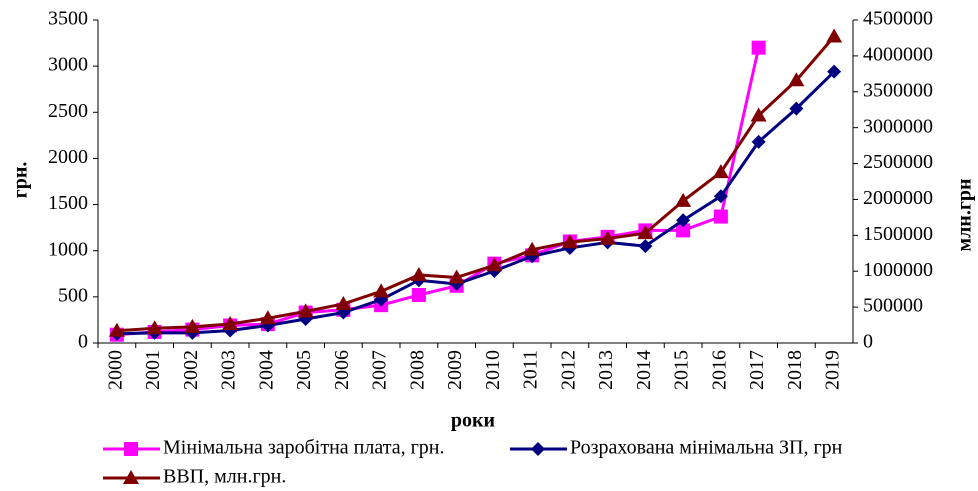 The height and width of the screenshot is (491, 978). Describe the element at coordinates (68, 157) in the screenshot. I see `y-tick-label: 2000` at that location.